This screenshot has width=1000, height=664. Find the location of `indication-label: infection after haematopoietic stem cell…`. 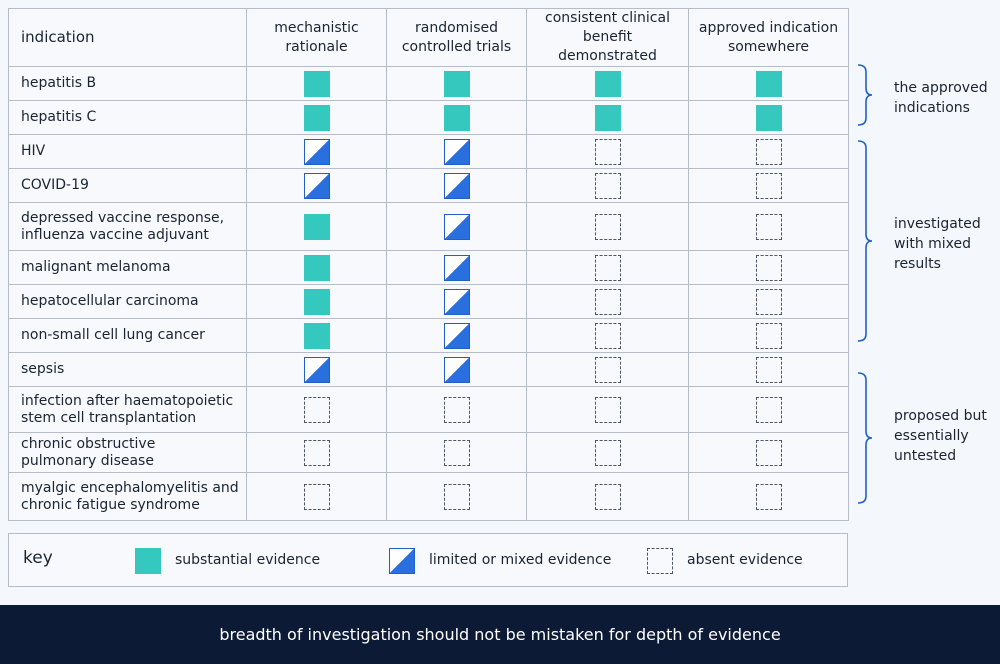

indication-label: infection after haematopoietic stem cell… is located at coordinates (127, 409).